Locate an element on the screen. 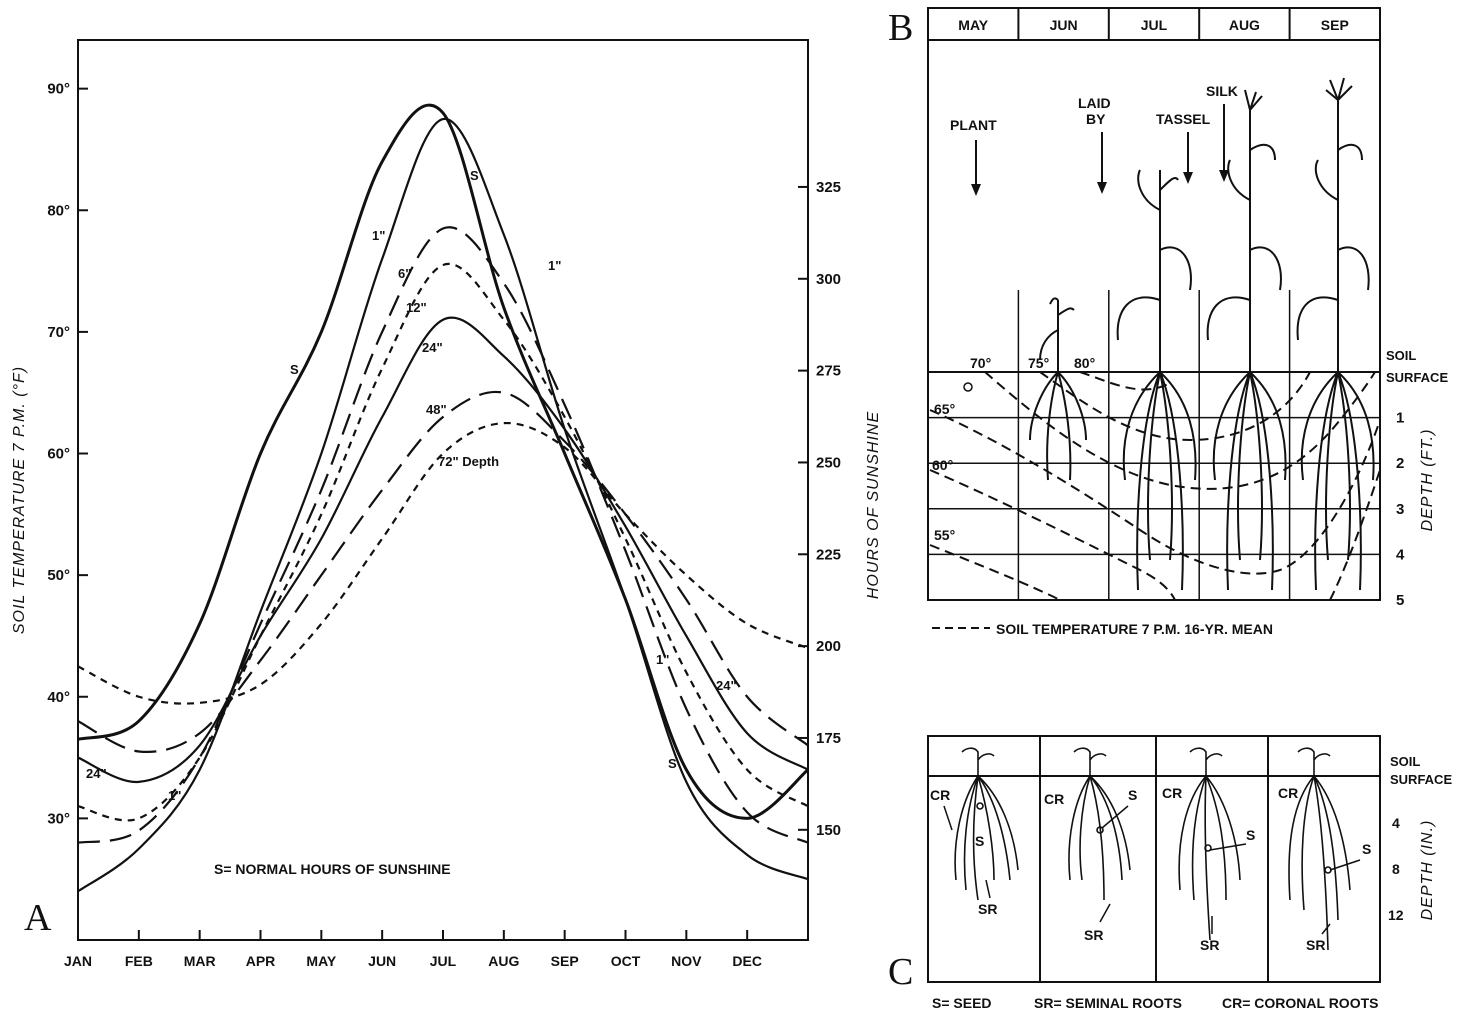 Image resolution: width=1468 pixels, height=1014 pixels. event-plant-arrowhead is located at coordinates (976, 190).